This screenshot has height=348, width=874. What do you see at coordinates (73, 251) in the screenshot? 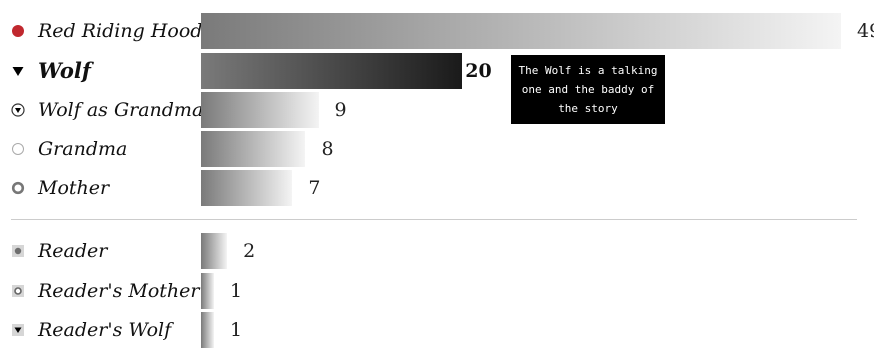
I see `bar-label-reader: Reader` at bounding box center [73, 251].